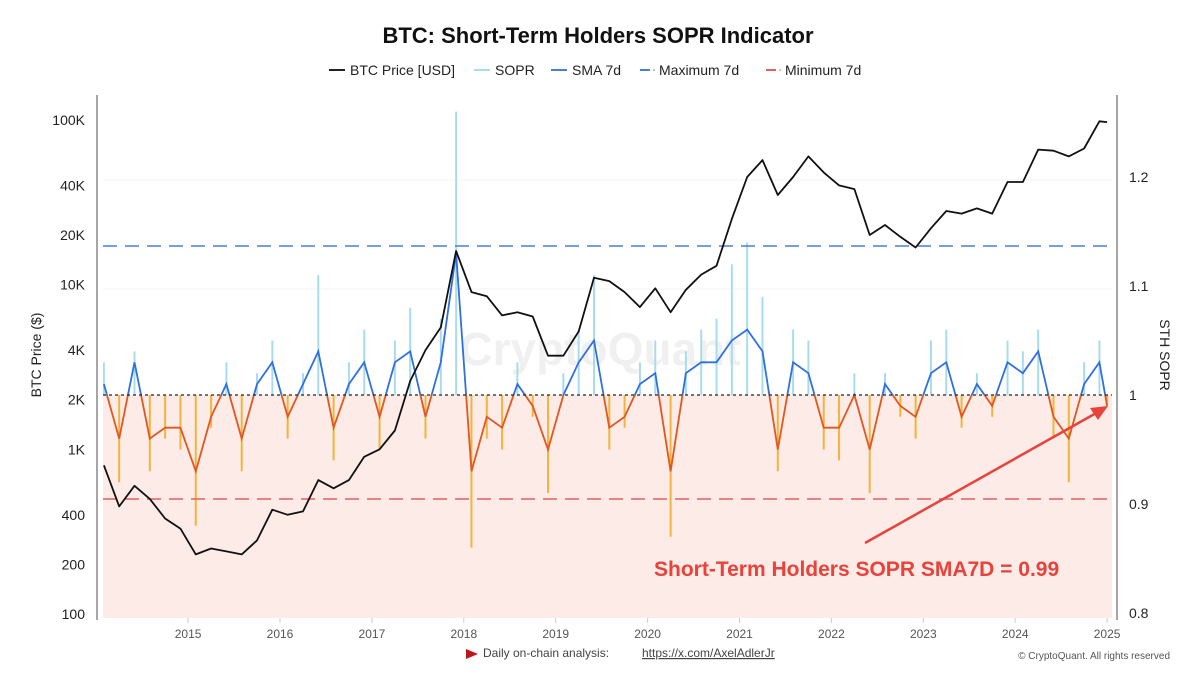 The width and height of the screenshot is (1200, 675). I want to click on svg-text: SOPR, so click(515, 70).